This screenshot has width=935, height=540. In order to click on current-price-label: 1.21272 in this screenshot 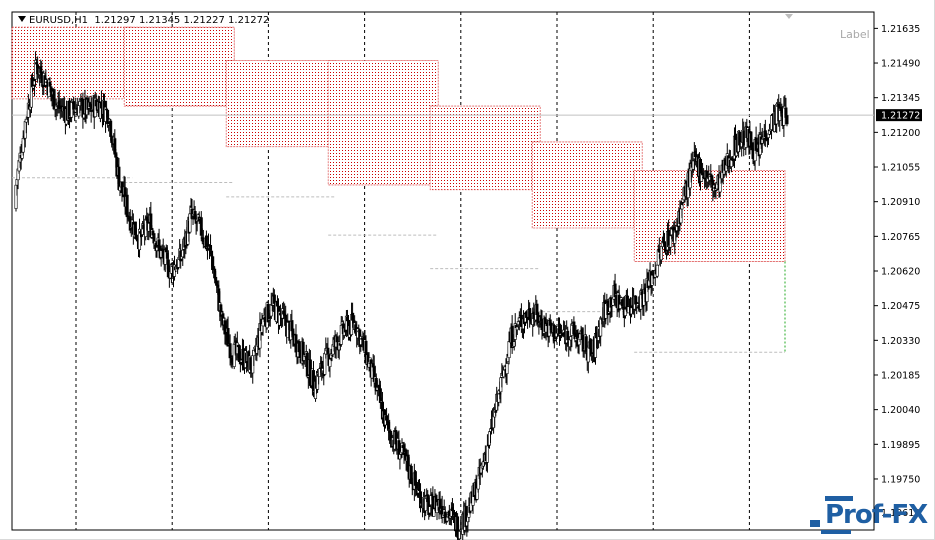, I will do `click(900, 116)`.